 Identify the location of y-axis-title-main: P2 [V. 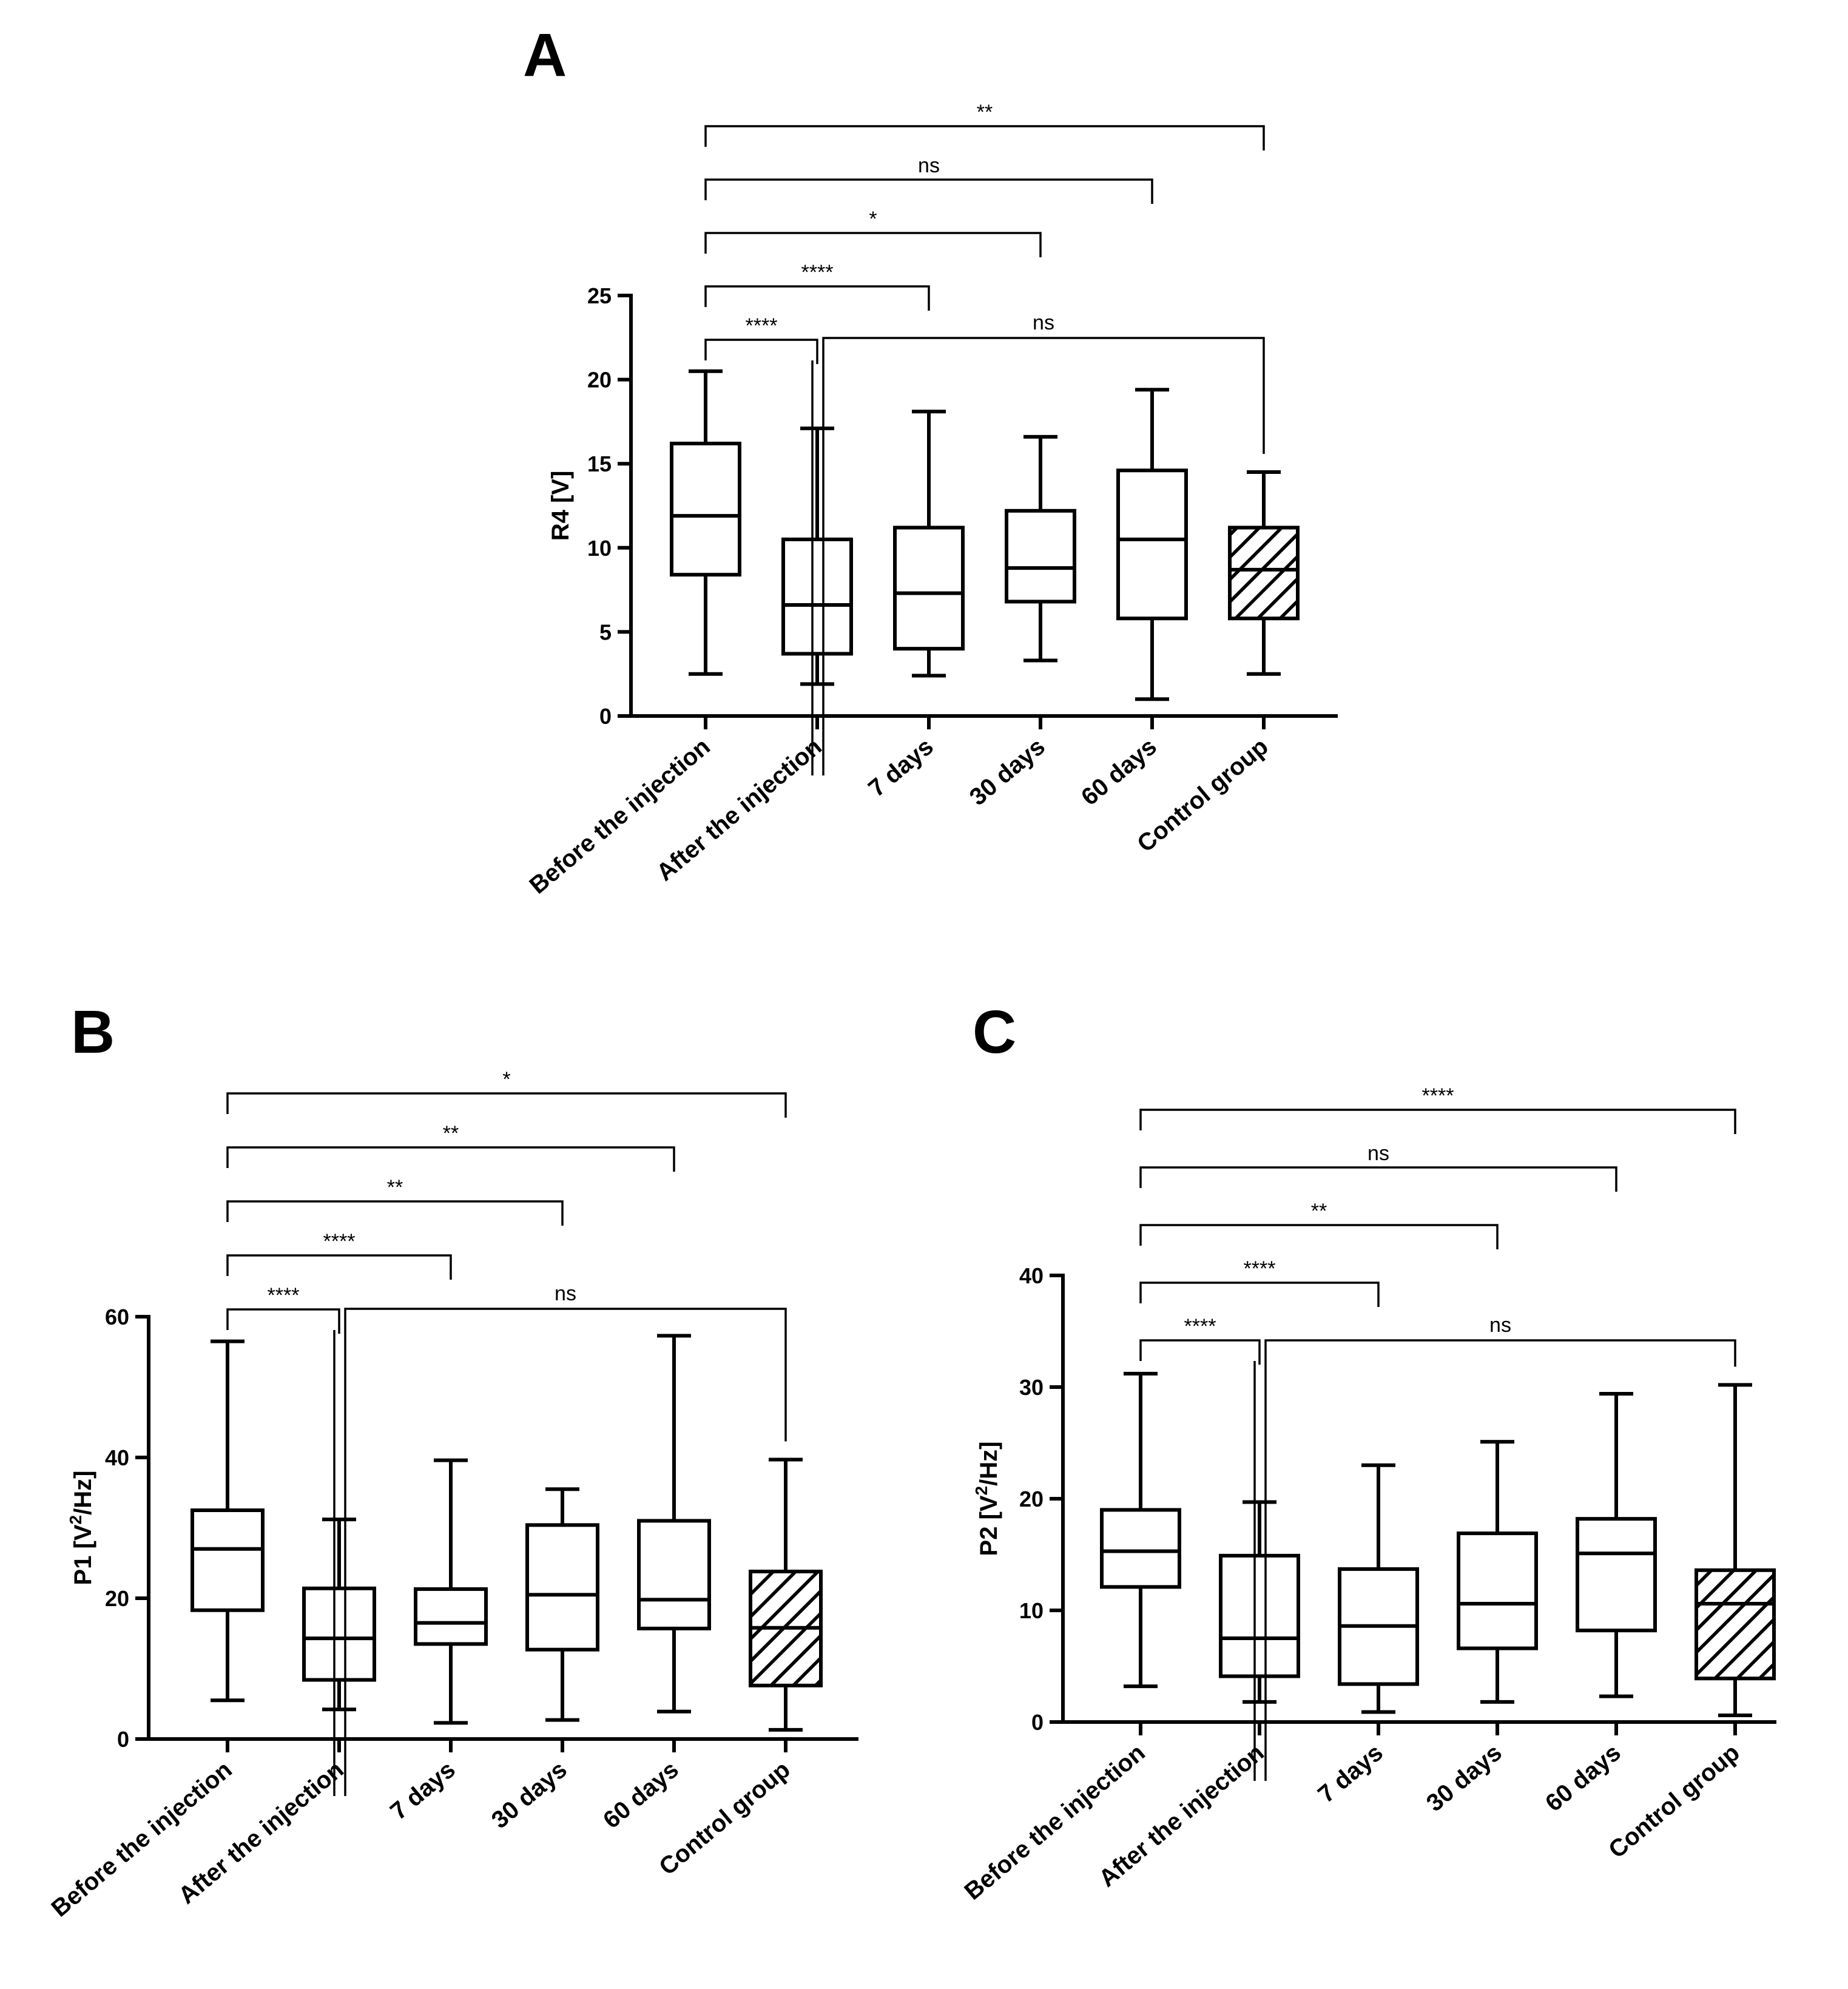
(989, 1525).